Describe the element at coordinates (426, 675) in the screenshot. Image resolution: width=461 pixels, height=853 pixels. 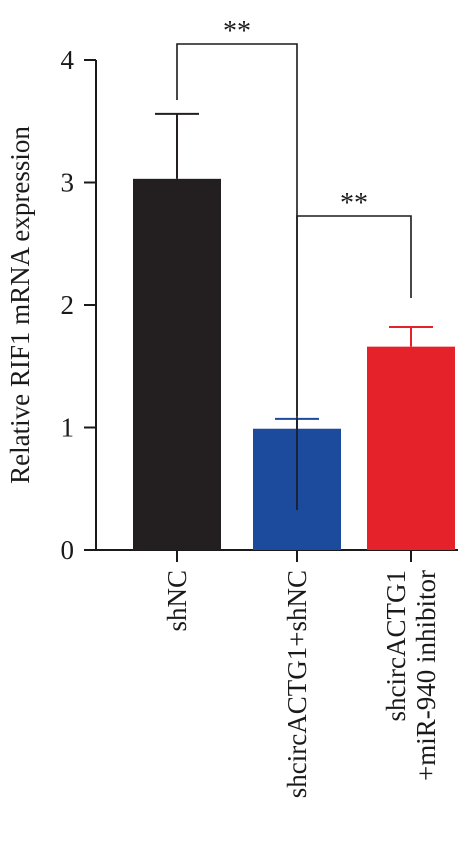
I see `x-tick-label: +miR-940 inhibitor` at that location.